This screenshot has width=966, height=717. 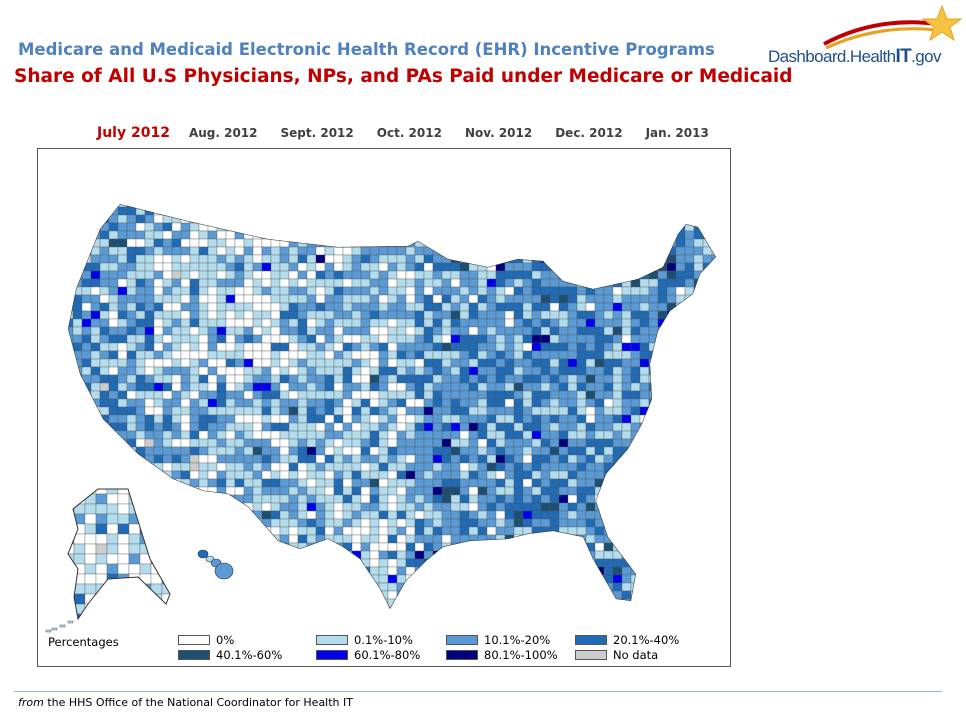 I want to click on tab-month-2: Sept. 2012, so click(x=317, y=133).